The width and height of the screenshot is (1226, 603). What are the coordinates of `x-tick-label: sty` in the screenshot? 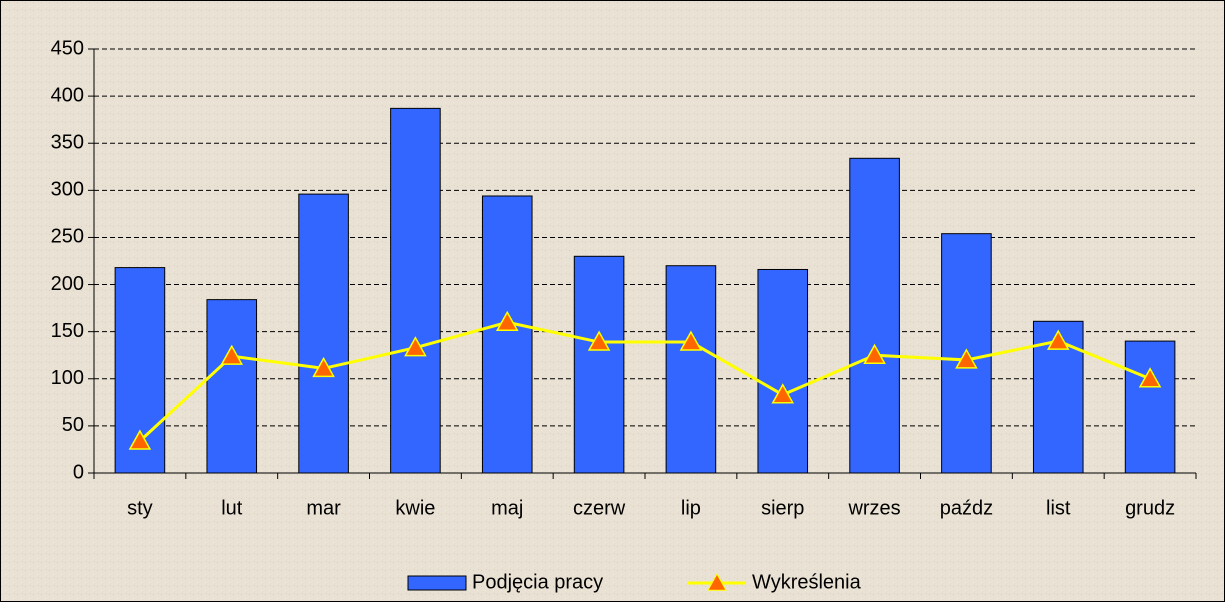 It's located at (140, 508).